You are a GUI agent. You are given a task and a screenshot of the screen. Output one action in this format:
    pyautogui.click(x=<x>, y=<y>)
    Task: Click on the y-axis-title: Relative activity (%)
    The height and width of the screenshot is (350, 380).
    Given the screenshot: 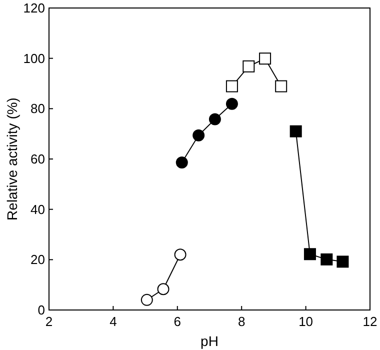 What is the action you would take?
    pyautogui.click(x=12, y=159)
    